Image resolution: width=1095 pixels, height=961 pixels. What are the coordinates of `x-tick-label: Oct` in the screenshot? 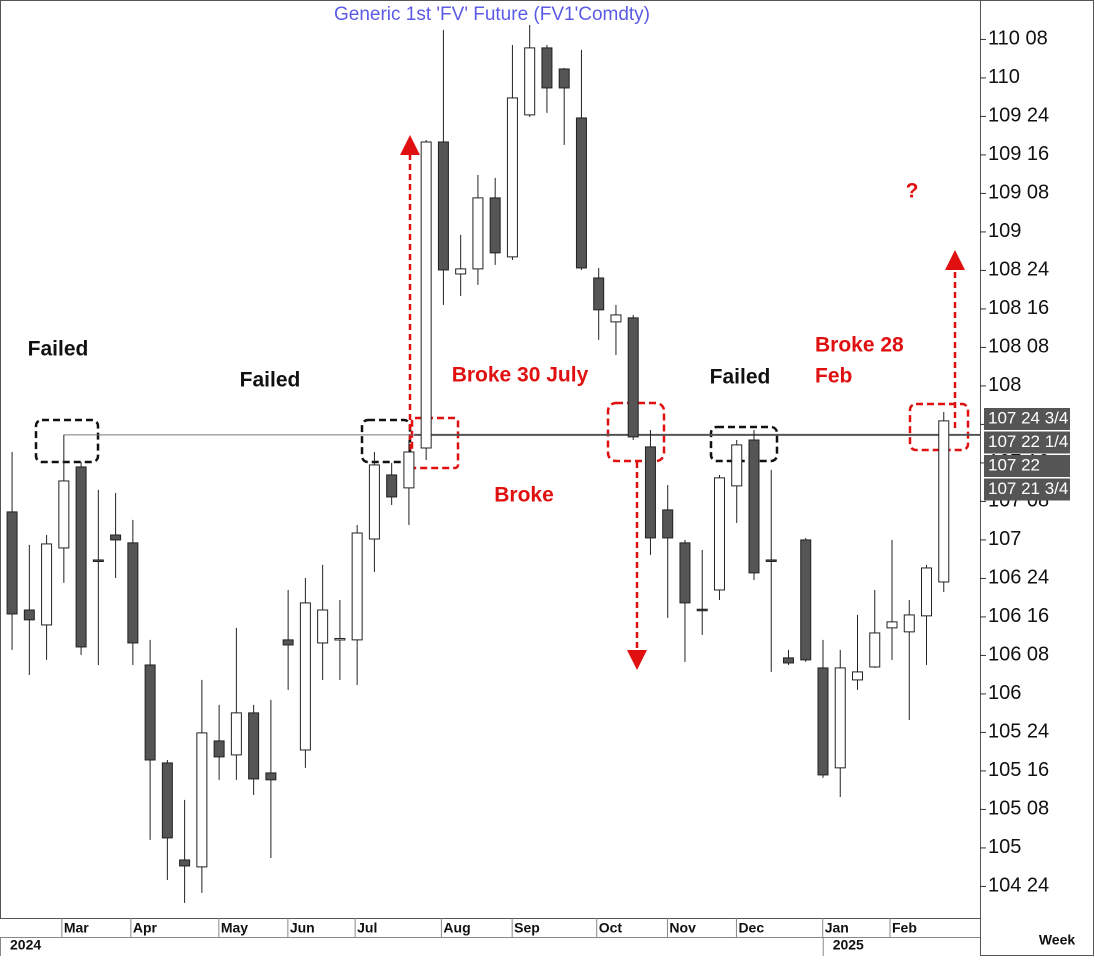 It's located at (611, 928).